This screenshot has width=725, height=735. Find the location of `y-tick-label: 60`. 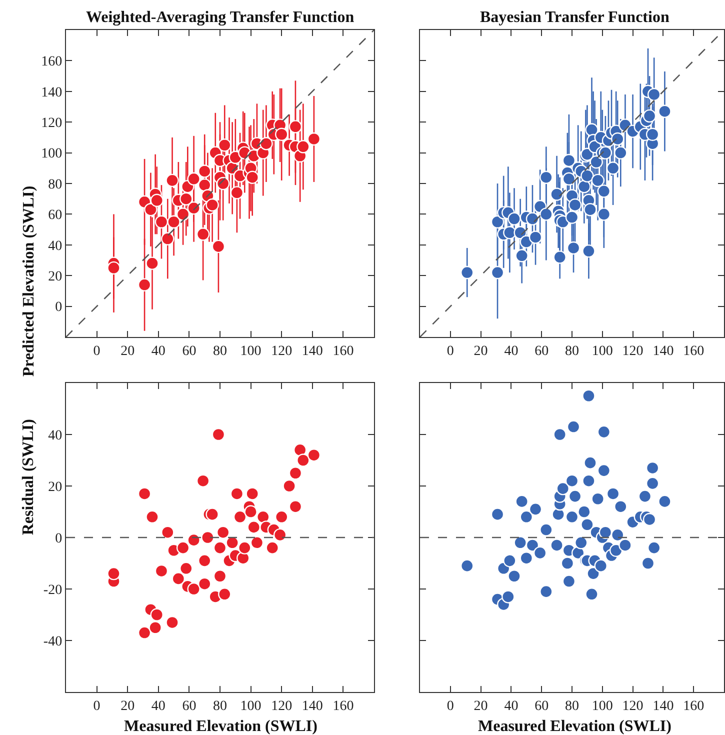

y-tick-label: 60 is located at coordinates (55, 216).